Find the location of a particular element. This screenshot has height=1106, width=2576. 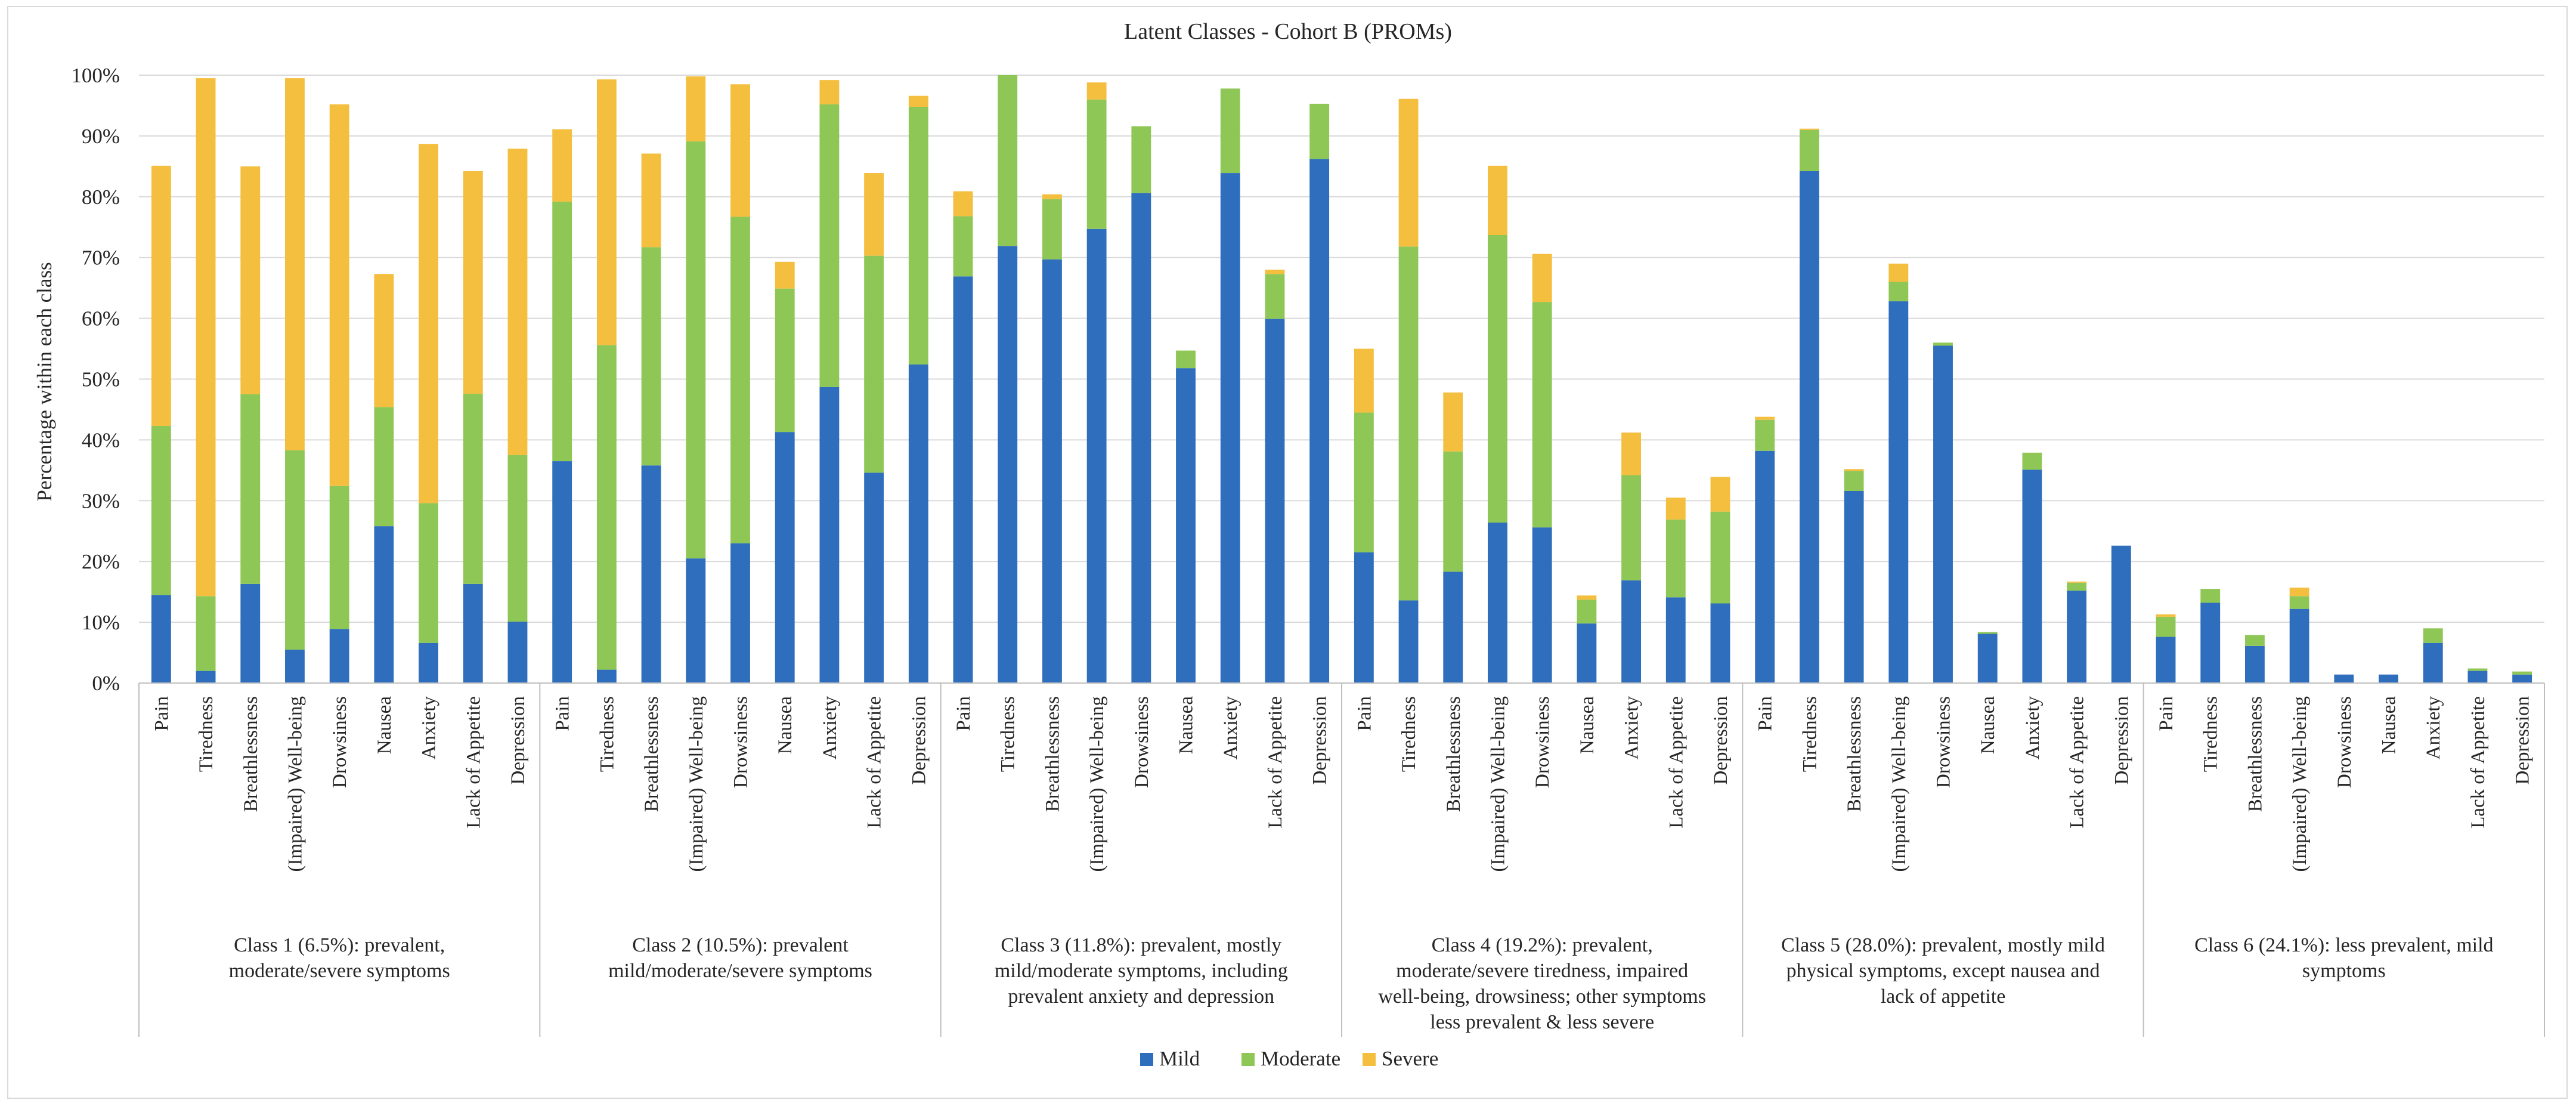

y-tick-label: 90% is located at coordinates (101, 136).